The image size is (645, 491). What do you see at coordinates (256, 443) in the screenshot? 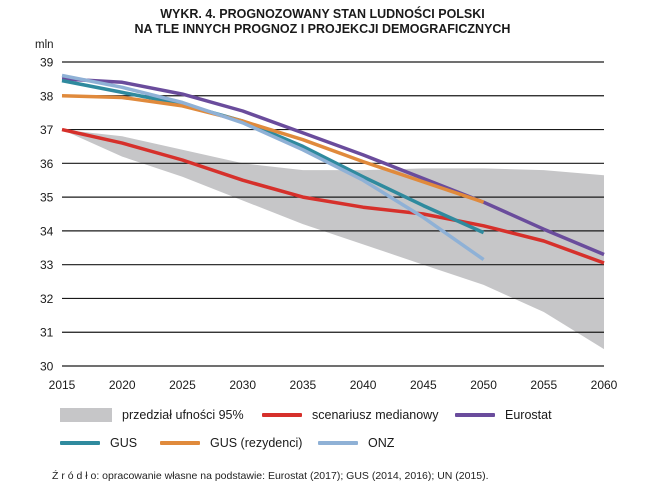
I see `legend-label-gus-rezydenci: GUS (rezydenci)` at bounding box center [256, 443].